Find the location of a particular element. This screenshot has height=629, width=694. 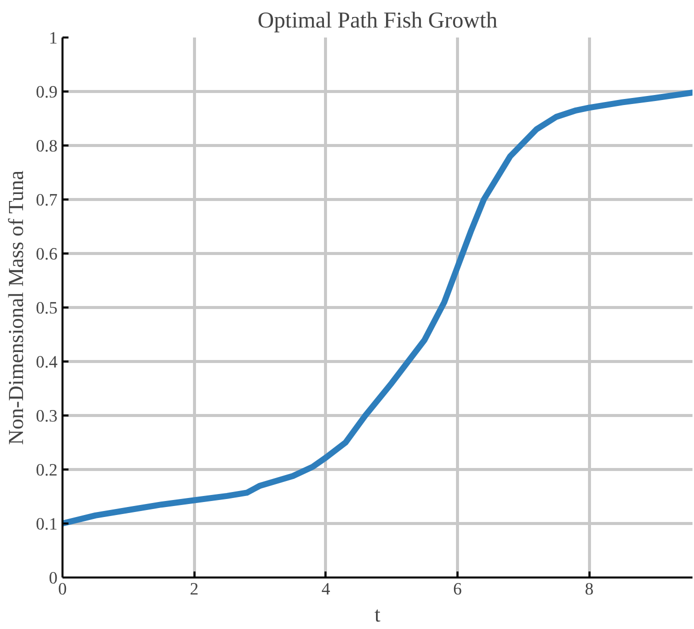

x-tick-label: 2 is located at coordinates (194, 589).